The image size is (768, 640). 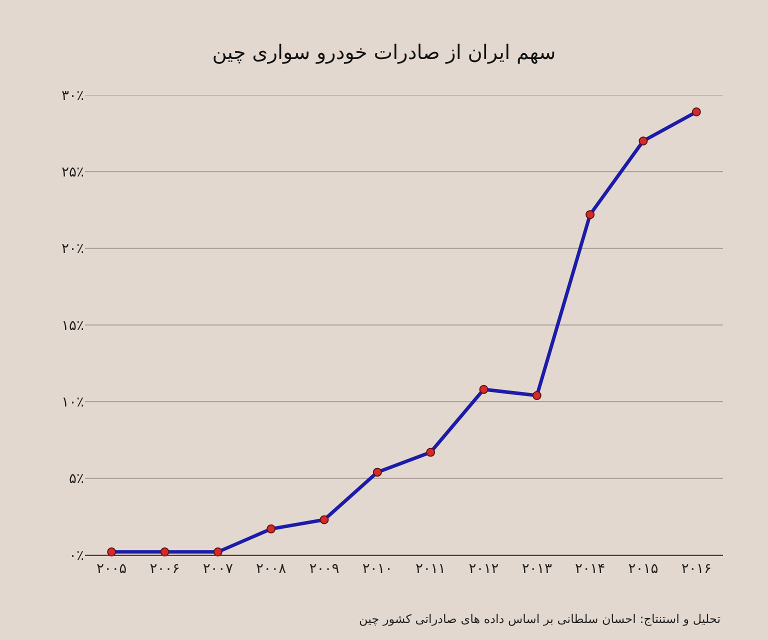 What do you see at coordinates (72, 402) in the screenshot?
I see `y-tick-label: ۱۰٪` at bounding box center [72, 402].